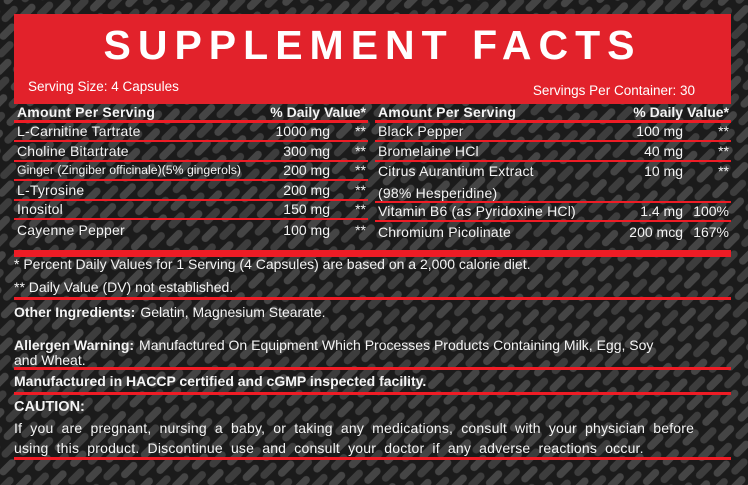 Image resolution: width=748 pixels, height=485 pixels. What do you see at coordinates (71, 229) in the screenshot?
I see `ingredient-name: Cayenne Pepper` at bounding box center [71, 229].